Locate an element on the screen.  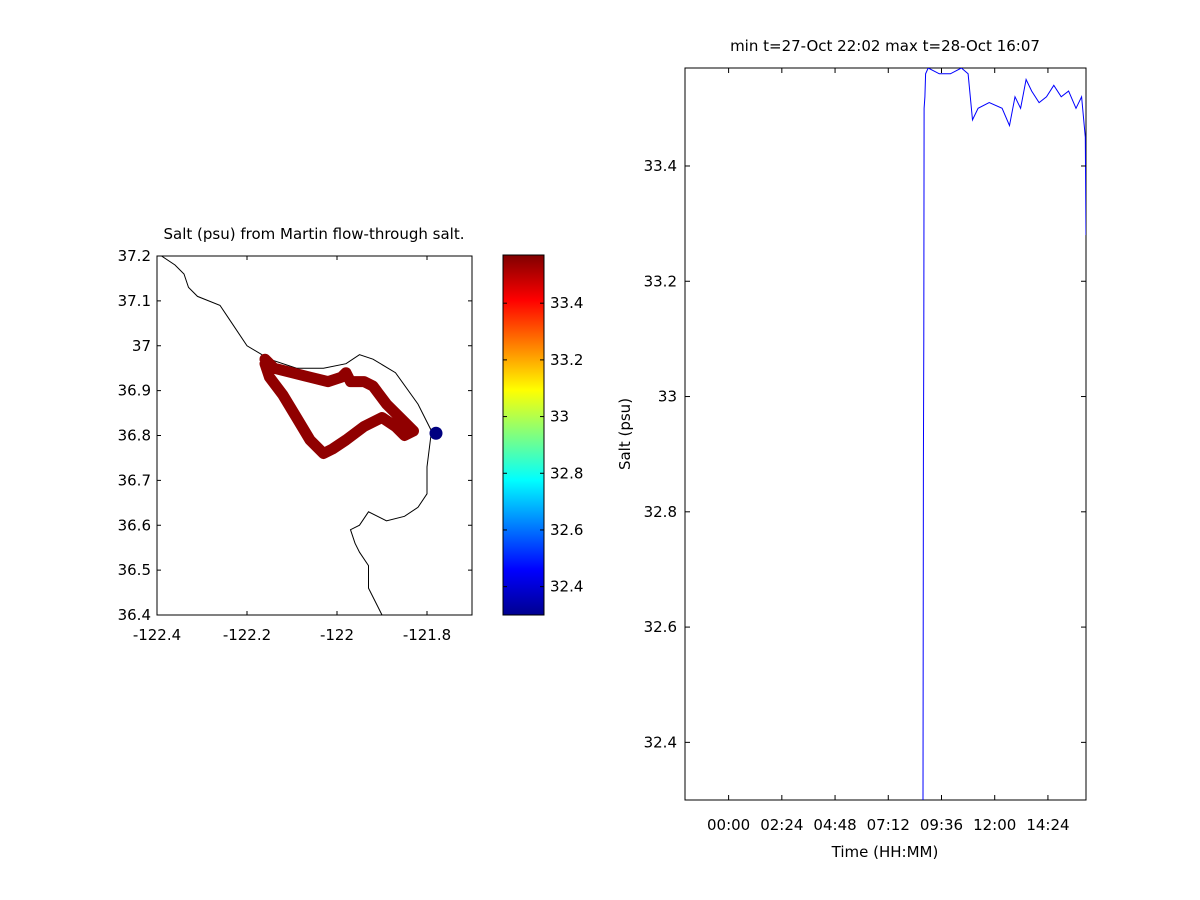
colorbar-tick-label: 32.4 is located at coordinates (566, 587).